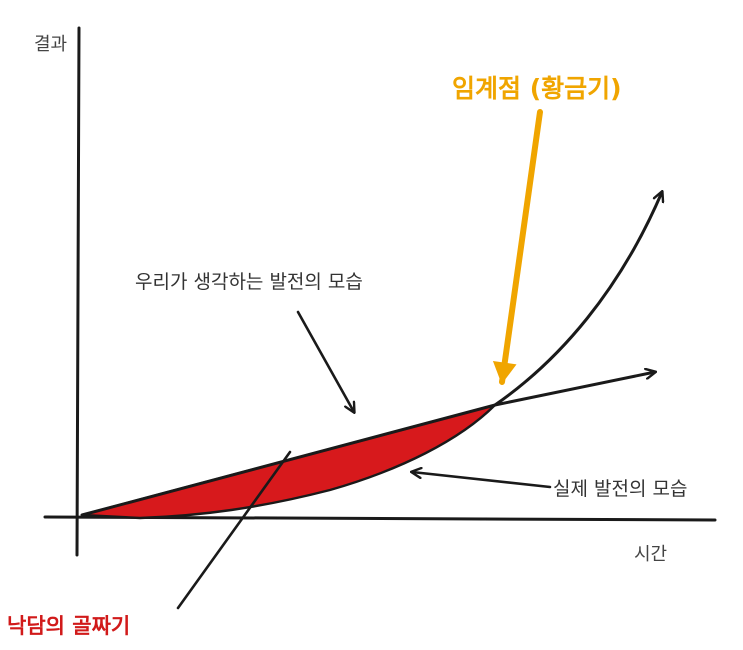 Image resolution: width=743 pixels, height=650 pixels. What do you see at coordinates (517, 247) in the screenshot?
I see `critical-point-arrow` at bounding box center [517, 247].